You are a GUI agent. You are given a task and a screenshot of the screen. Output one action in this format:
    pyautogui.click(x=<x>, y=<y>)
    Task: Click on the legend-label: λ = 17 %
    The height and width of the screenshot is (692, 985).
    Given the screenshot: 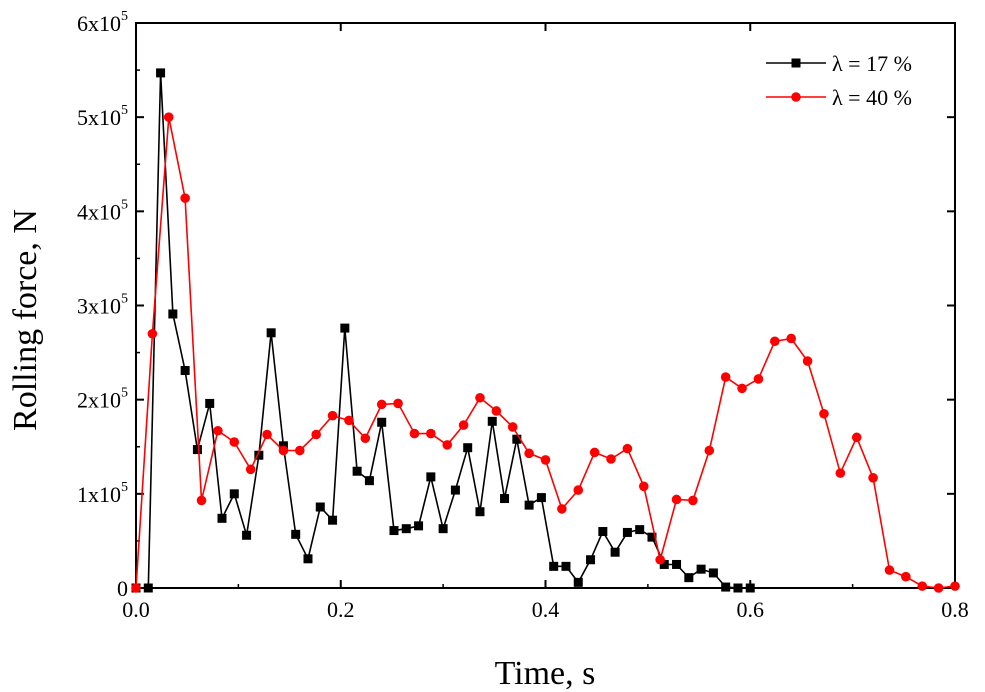 What is the action you would take?
    pyautogui.click(x=872, y=63)
    